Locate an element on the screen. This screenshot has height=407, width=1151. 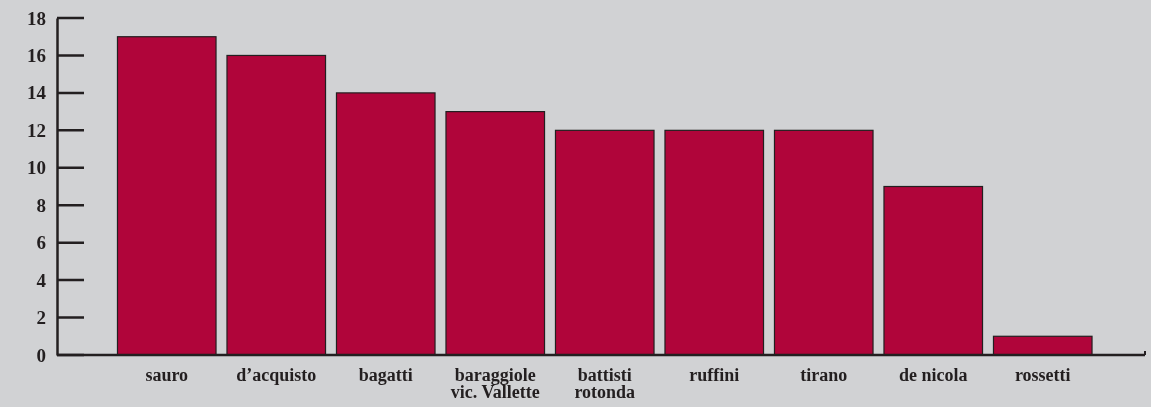
y-tick-label: 0 is located at coordinates (41, 355).